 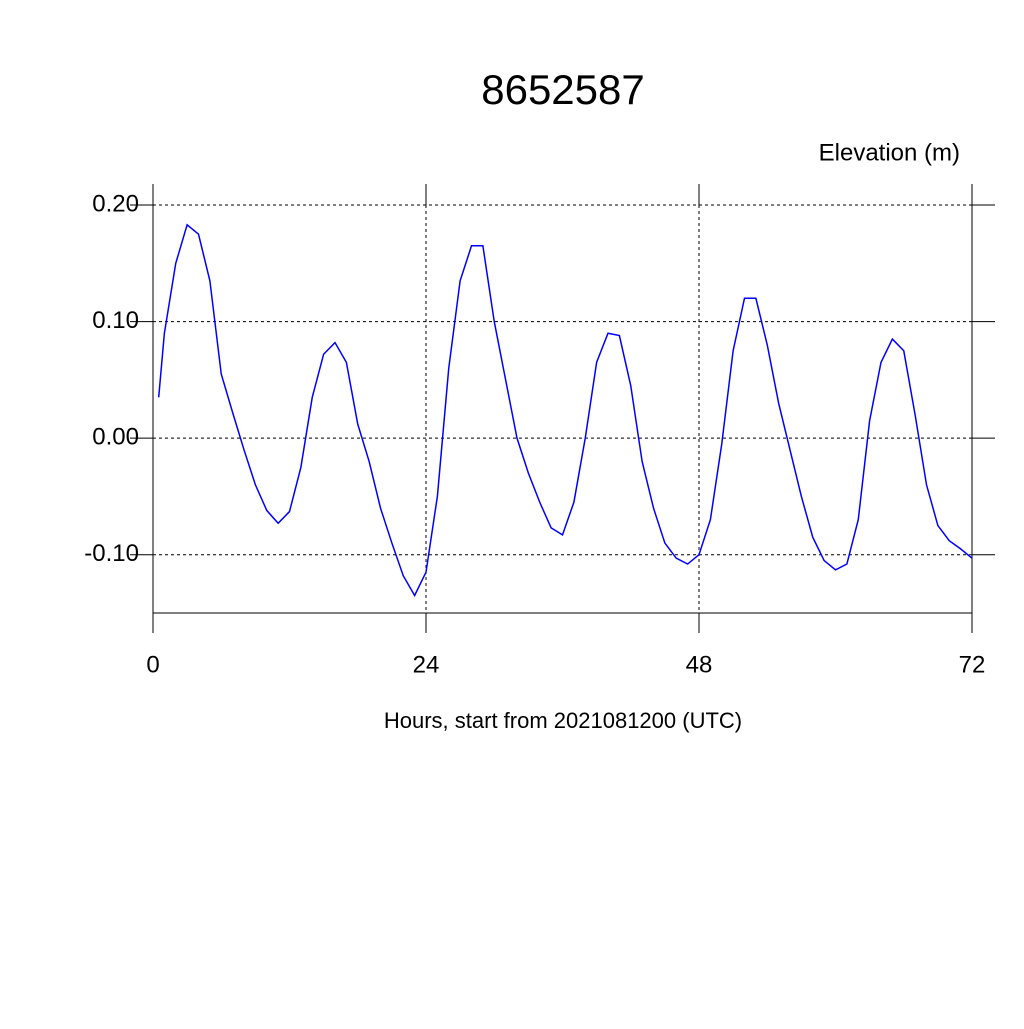 What do you see at coordinates (972, 664) in the screenshot?
I see `x-tick-label: 72` at bounding box center [972, 664].